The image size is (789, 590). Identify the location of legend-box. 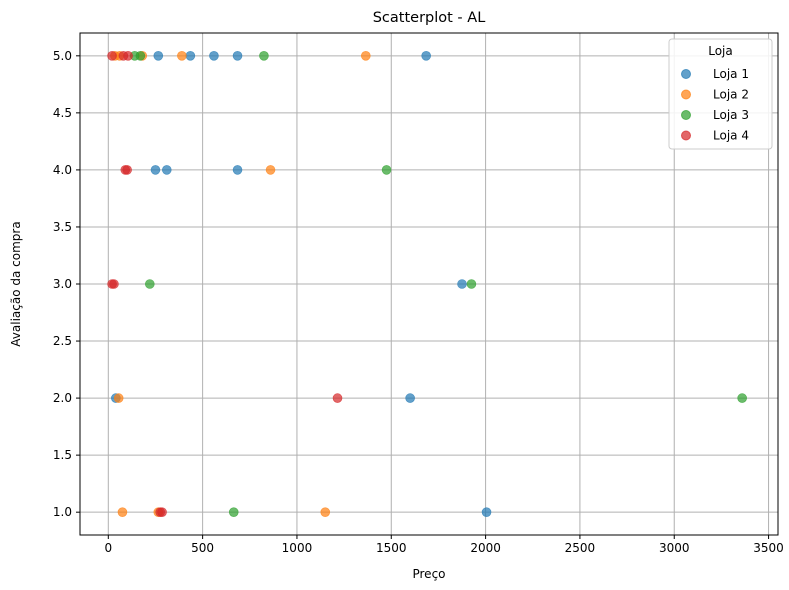
(720, 94).